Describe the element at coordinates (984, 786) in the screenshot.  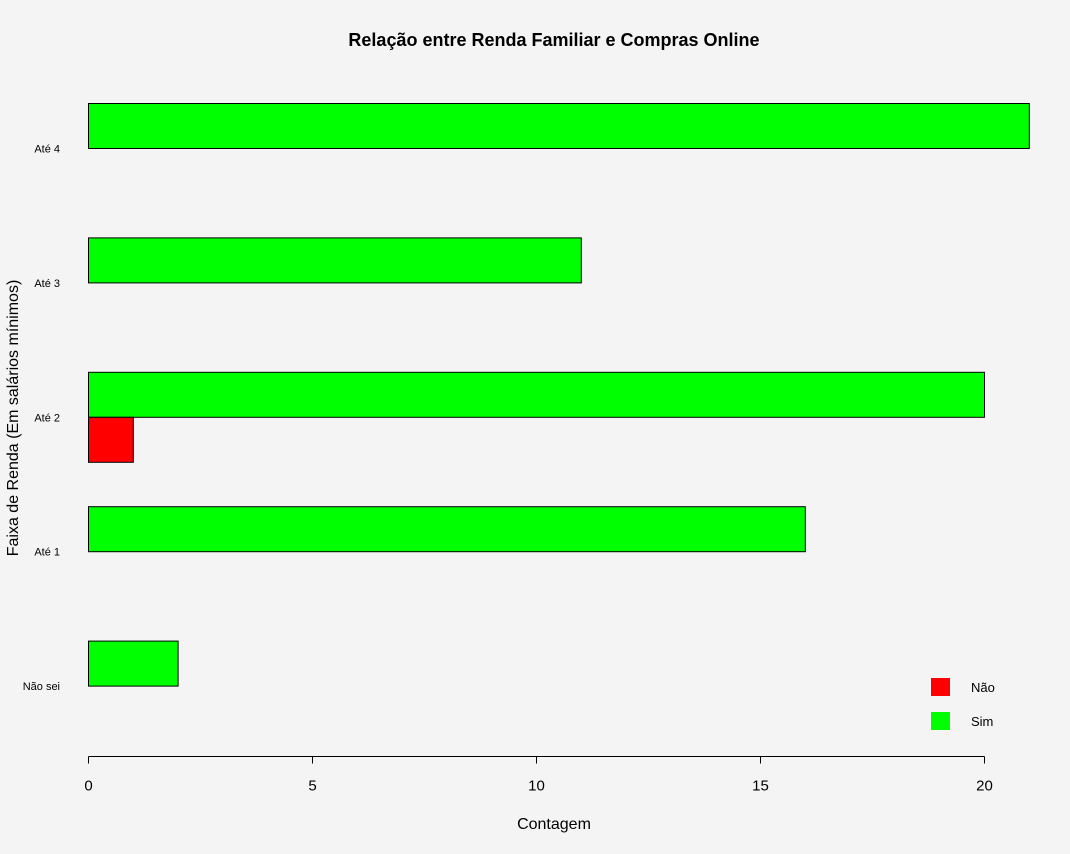
I see `x-tick-label-4: 20` at that location.